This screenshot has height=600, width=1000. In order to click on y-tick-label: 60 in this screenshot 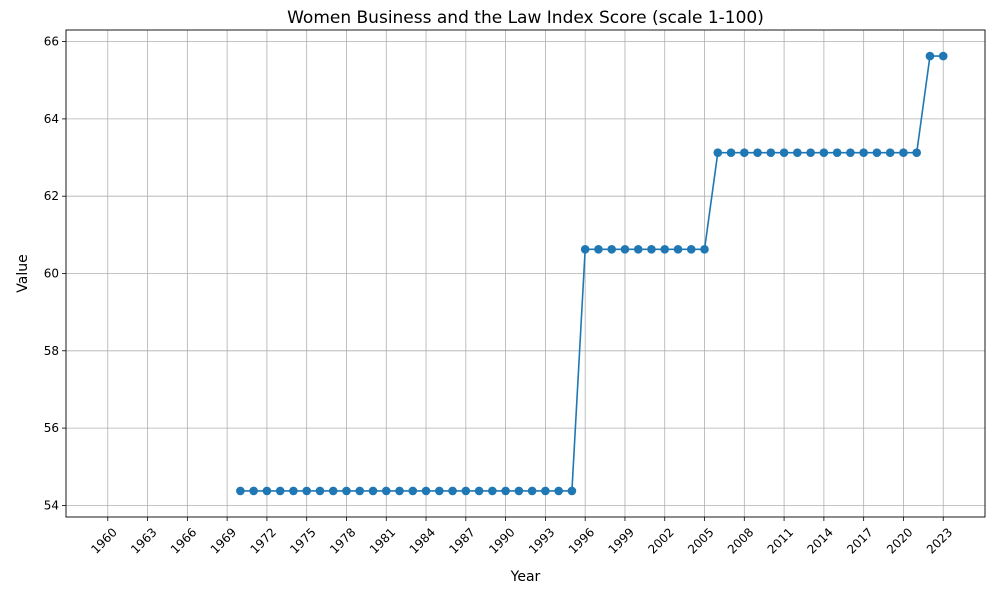, I will do `click(51, 274)`.